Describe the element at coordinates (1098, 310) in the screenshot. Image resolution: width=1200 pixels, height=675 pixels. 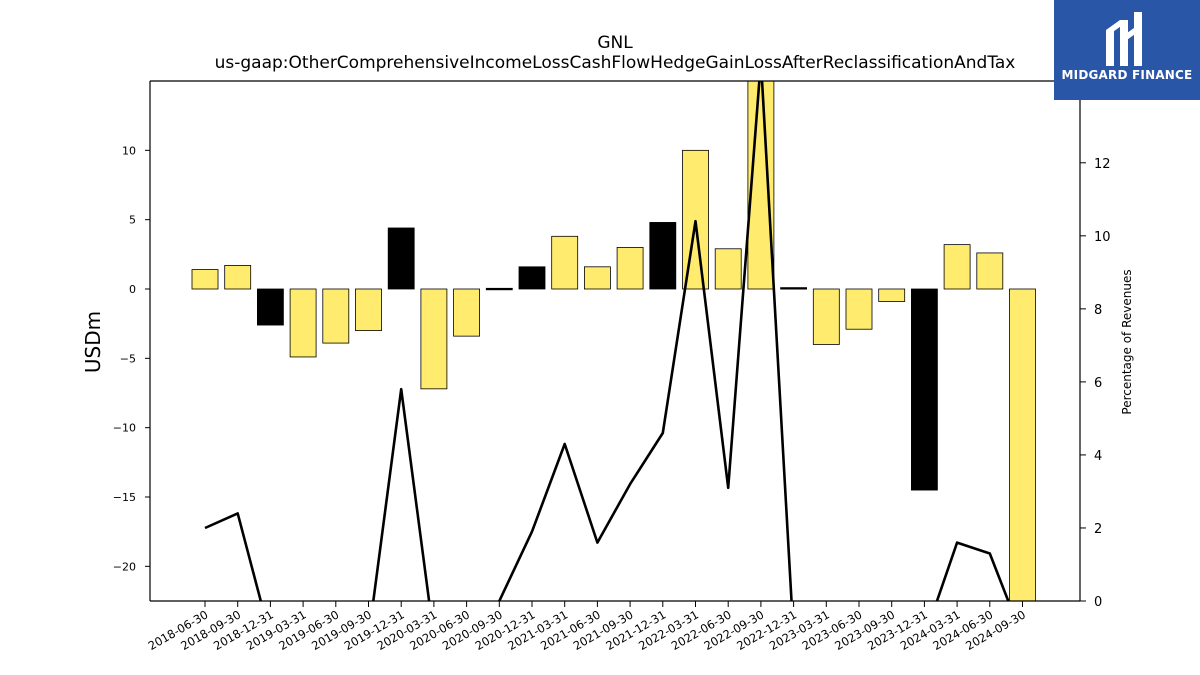
I see `y2-tick-label: 8` at that location.